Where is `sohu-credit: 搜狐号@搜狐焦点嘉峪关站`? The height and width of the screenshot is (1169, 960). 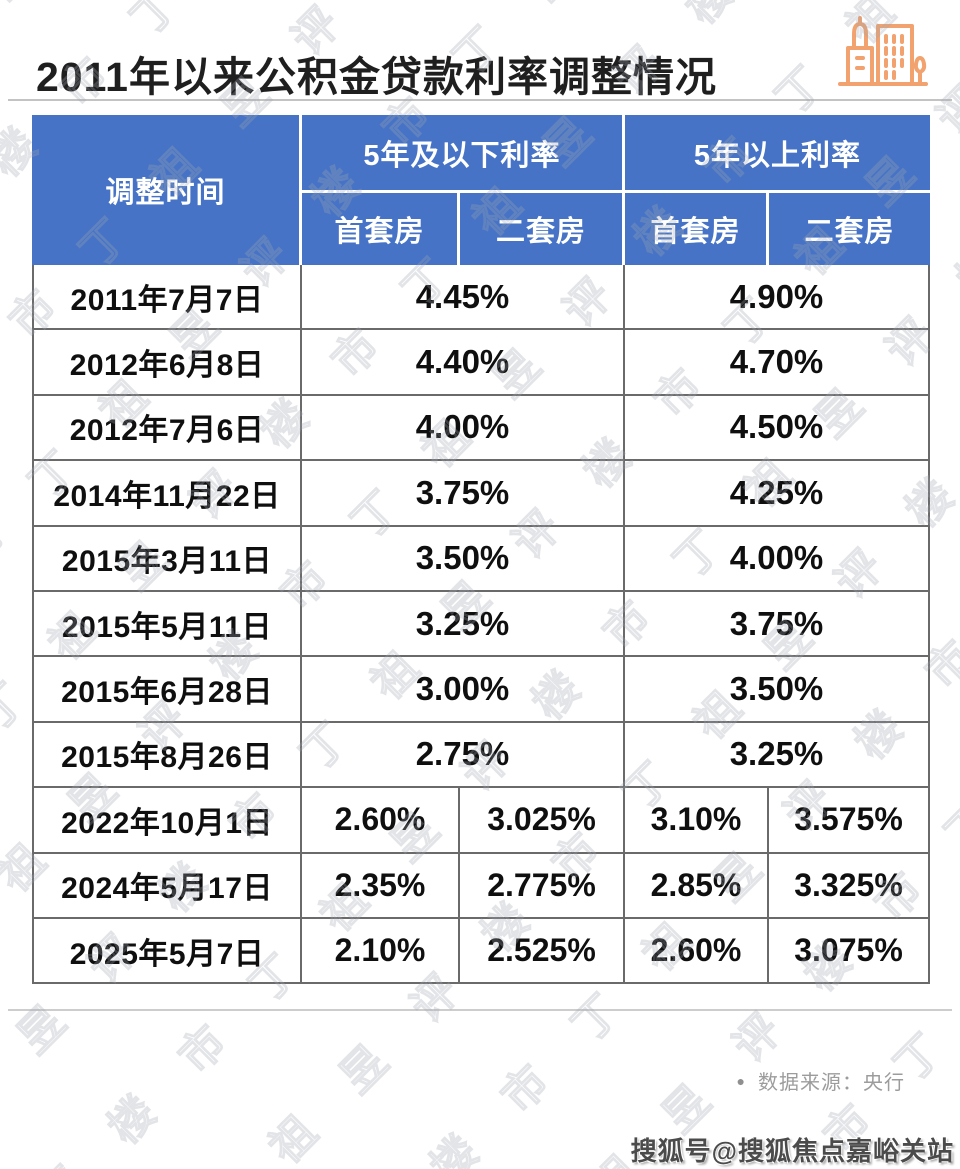
sohu-credit: 搜狐号@搜狐焦点嘉峪关站 is located at coordinates (792, 1151).